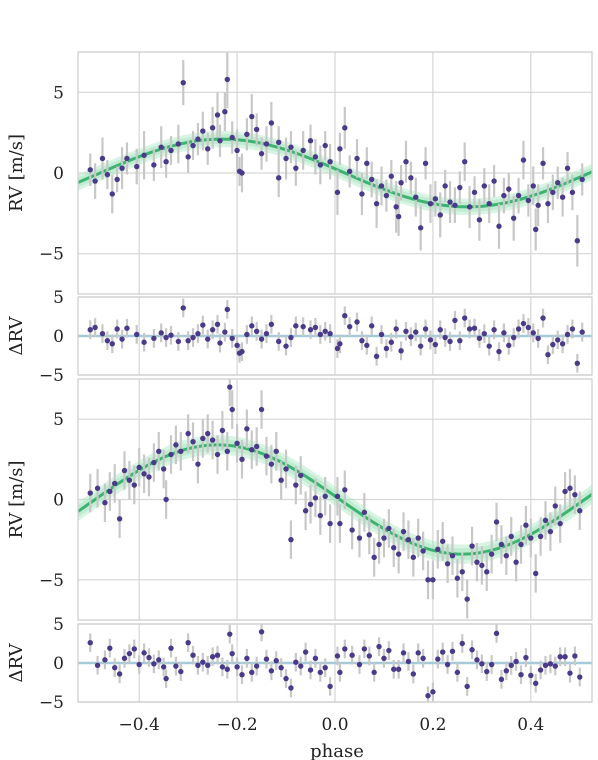 This screenshot has height=760, width=598. Describe the element at coordinates (335, 663) in the screenshot. I see `panel-frame` at that location.